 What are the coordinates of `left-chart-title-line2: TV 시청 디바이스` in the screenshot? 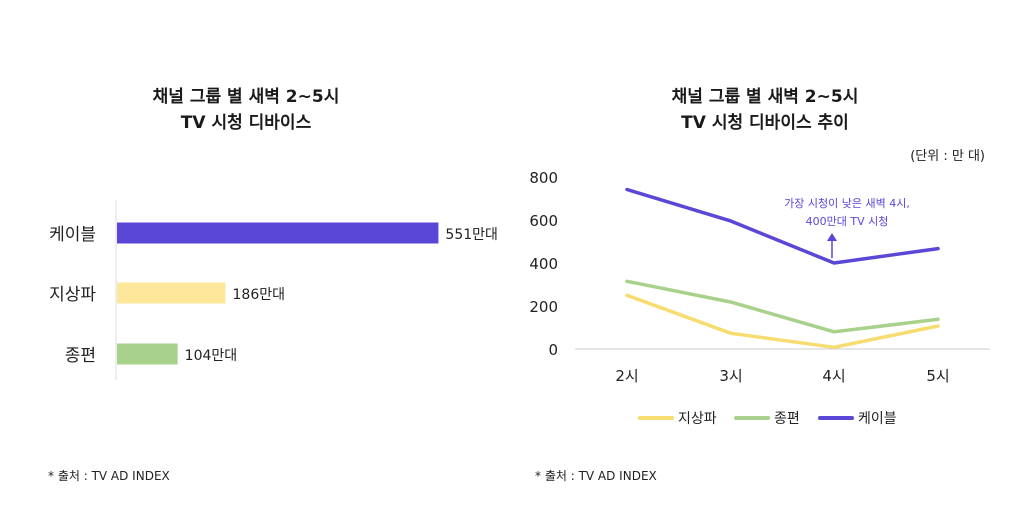 It's located at (246, 123).